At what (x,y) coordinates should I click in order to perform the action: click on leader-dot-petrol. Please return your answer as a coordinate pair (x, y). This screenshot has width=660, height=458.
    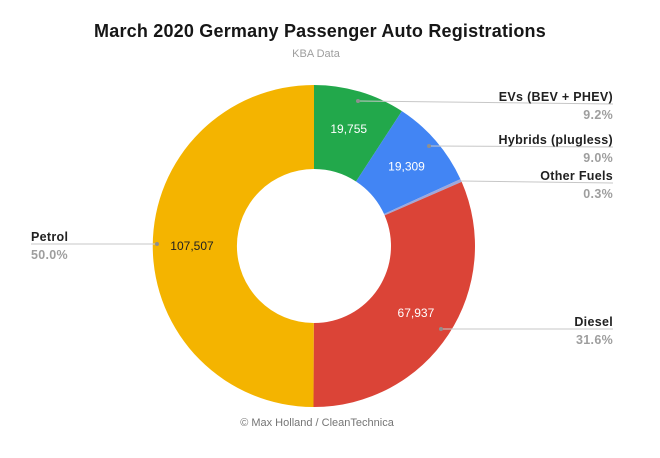
    Looking at the image, I should click on (157, 244).